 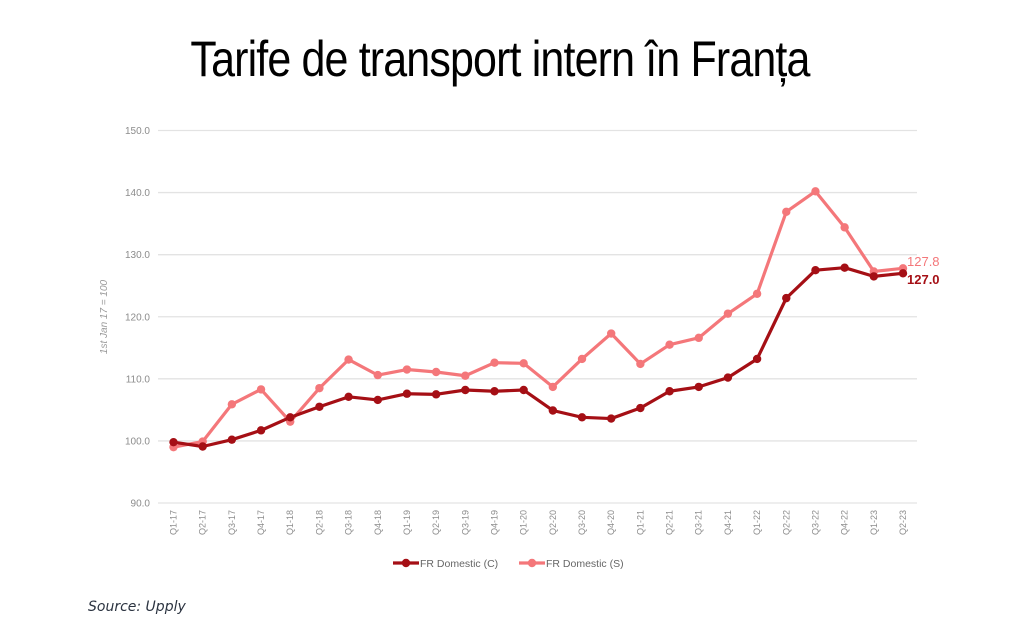 I want to click on legend-item-fr-domestic-s: FR Domestic (S), so click(x=571, y=564).